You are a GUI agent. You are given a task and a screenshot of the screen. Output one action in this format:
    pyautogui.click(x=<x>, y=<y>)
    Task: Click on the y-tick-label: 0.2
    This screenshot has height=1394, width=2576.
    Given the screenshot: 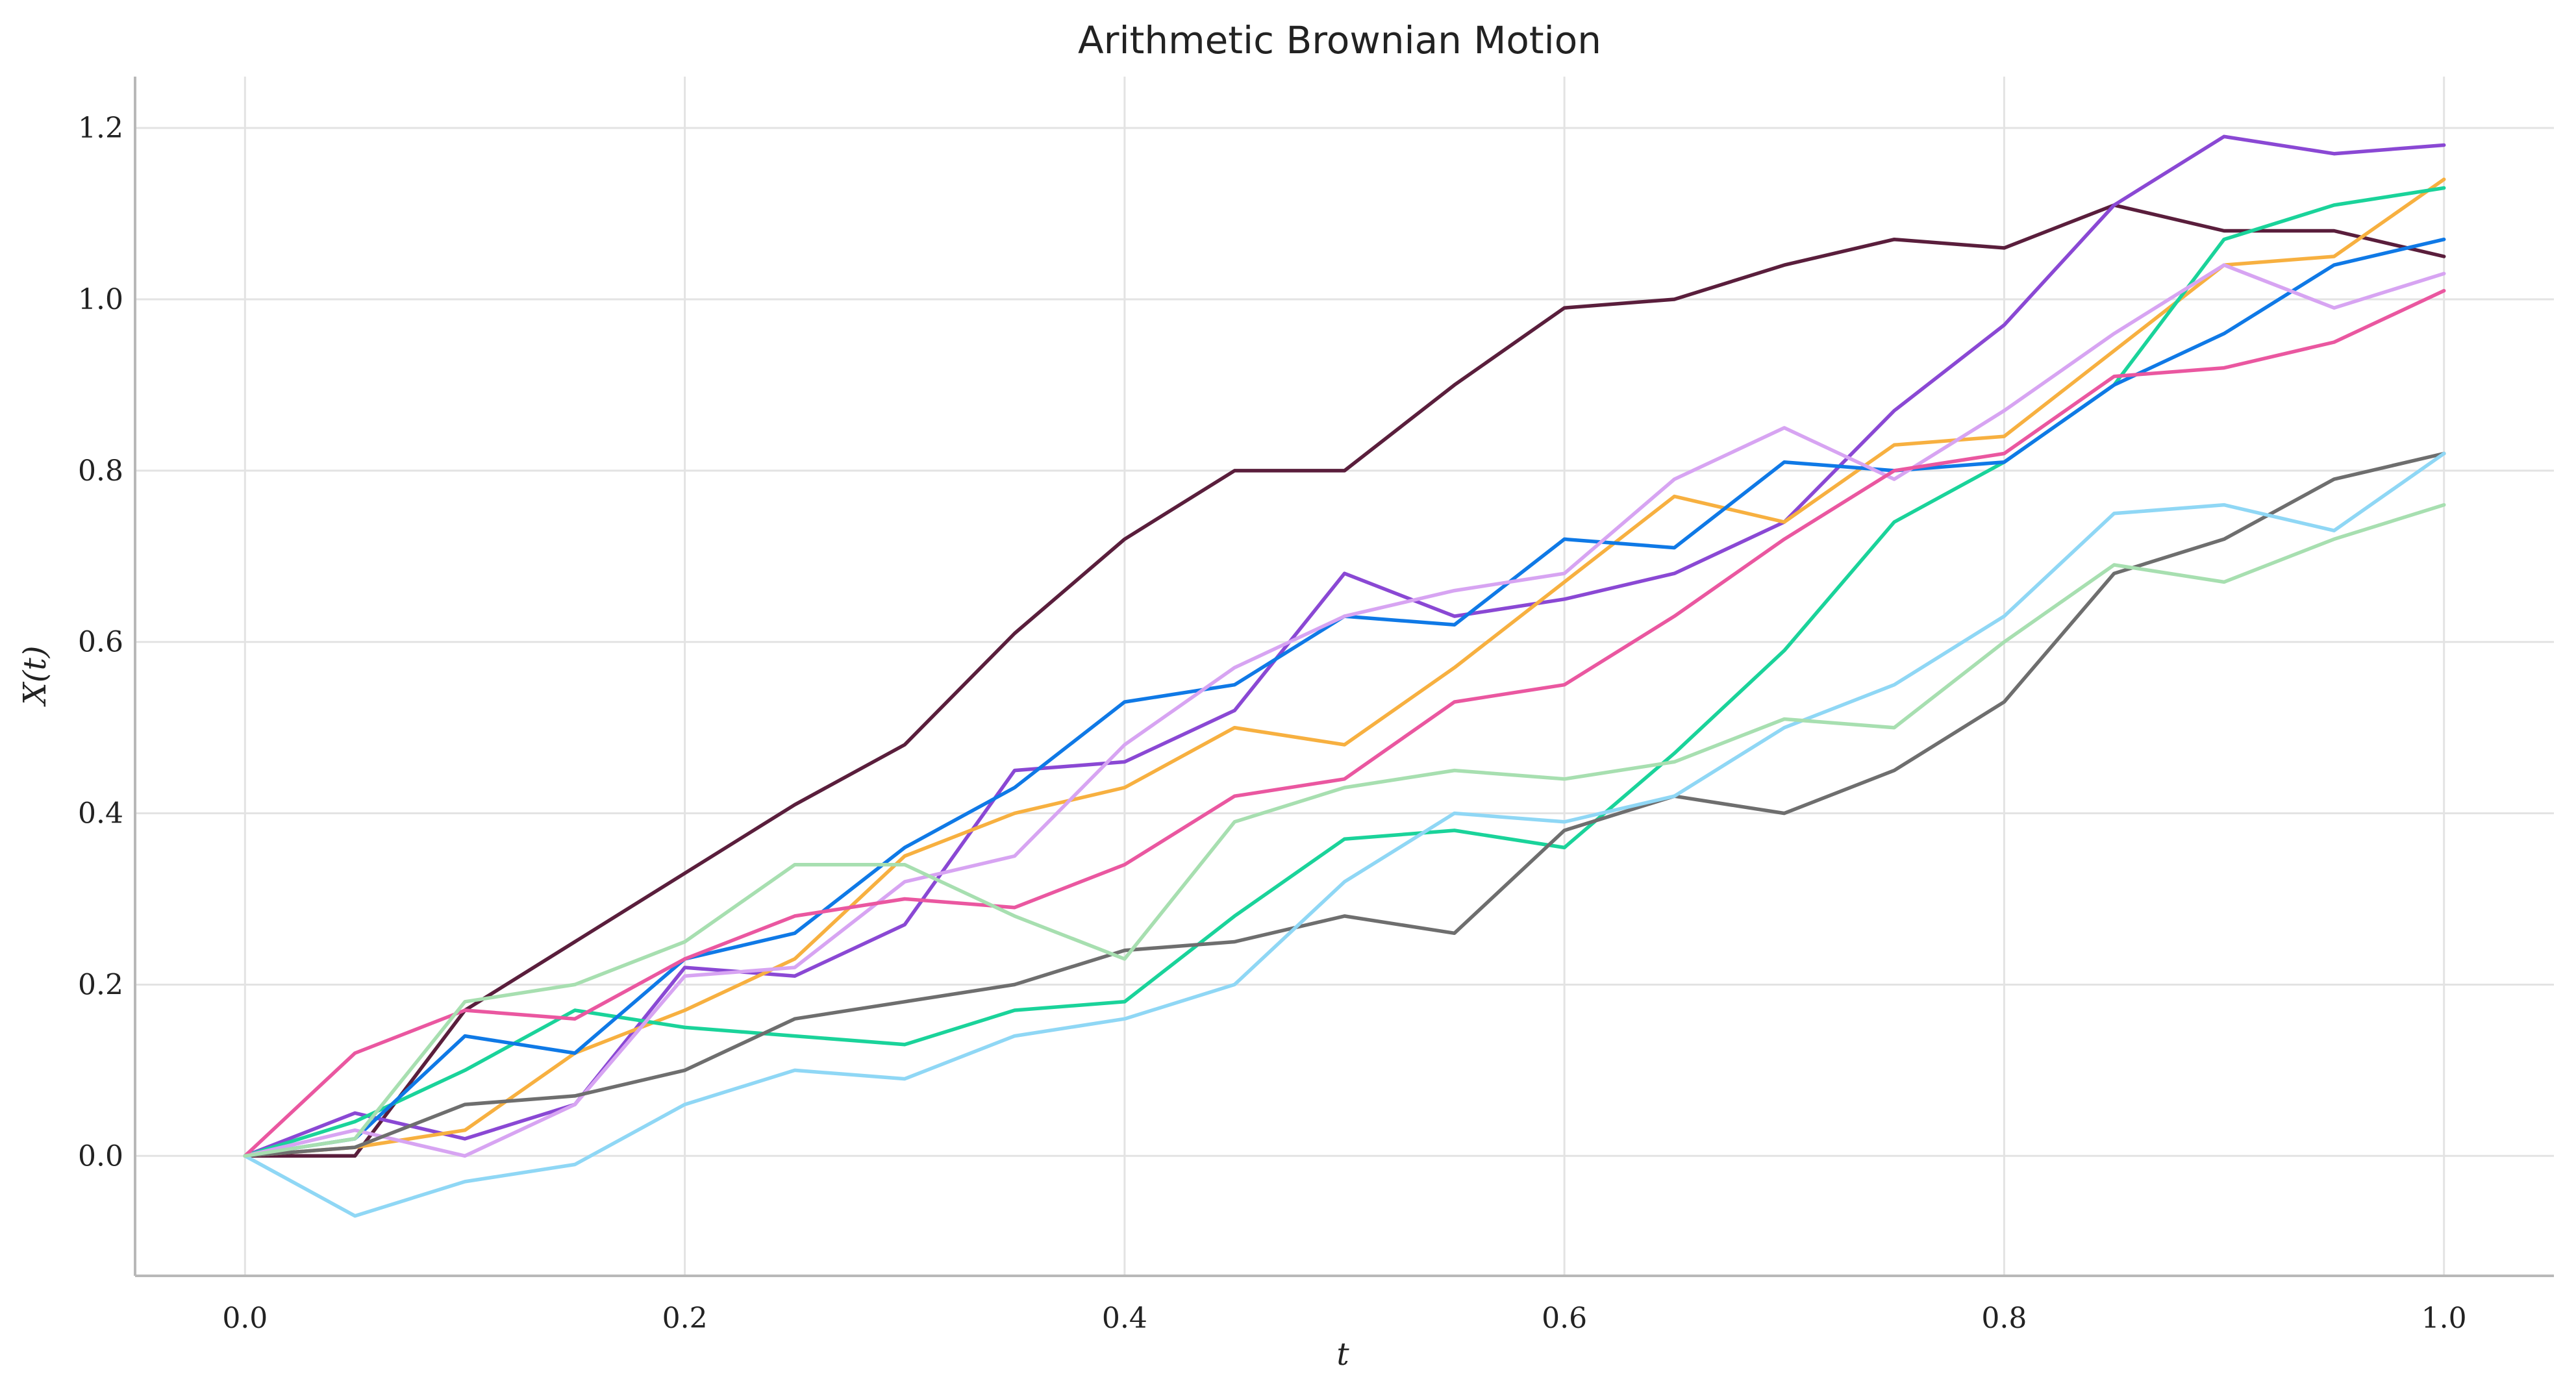 What is the action you would take?
    pyautogui.click(x=100, y=985)
    